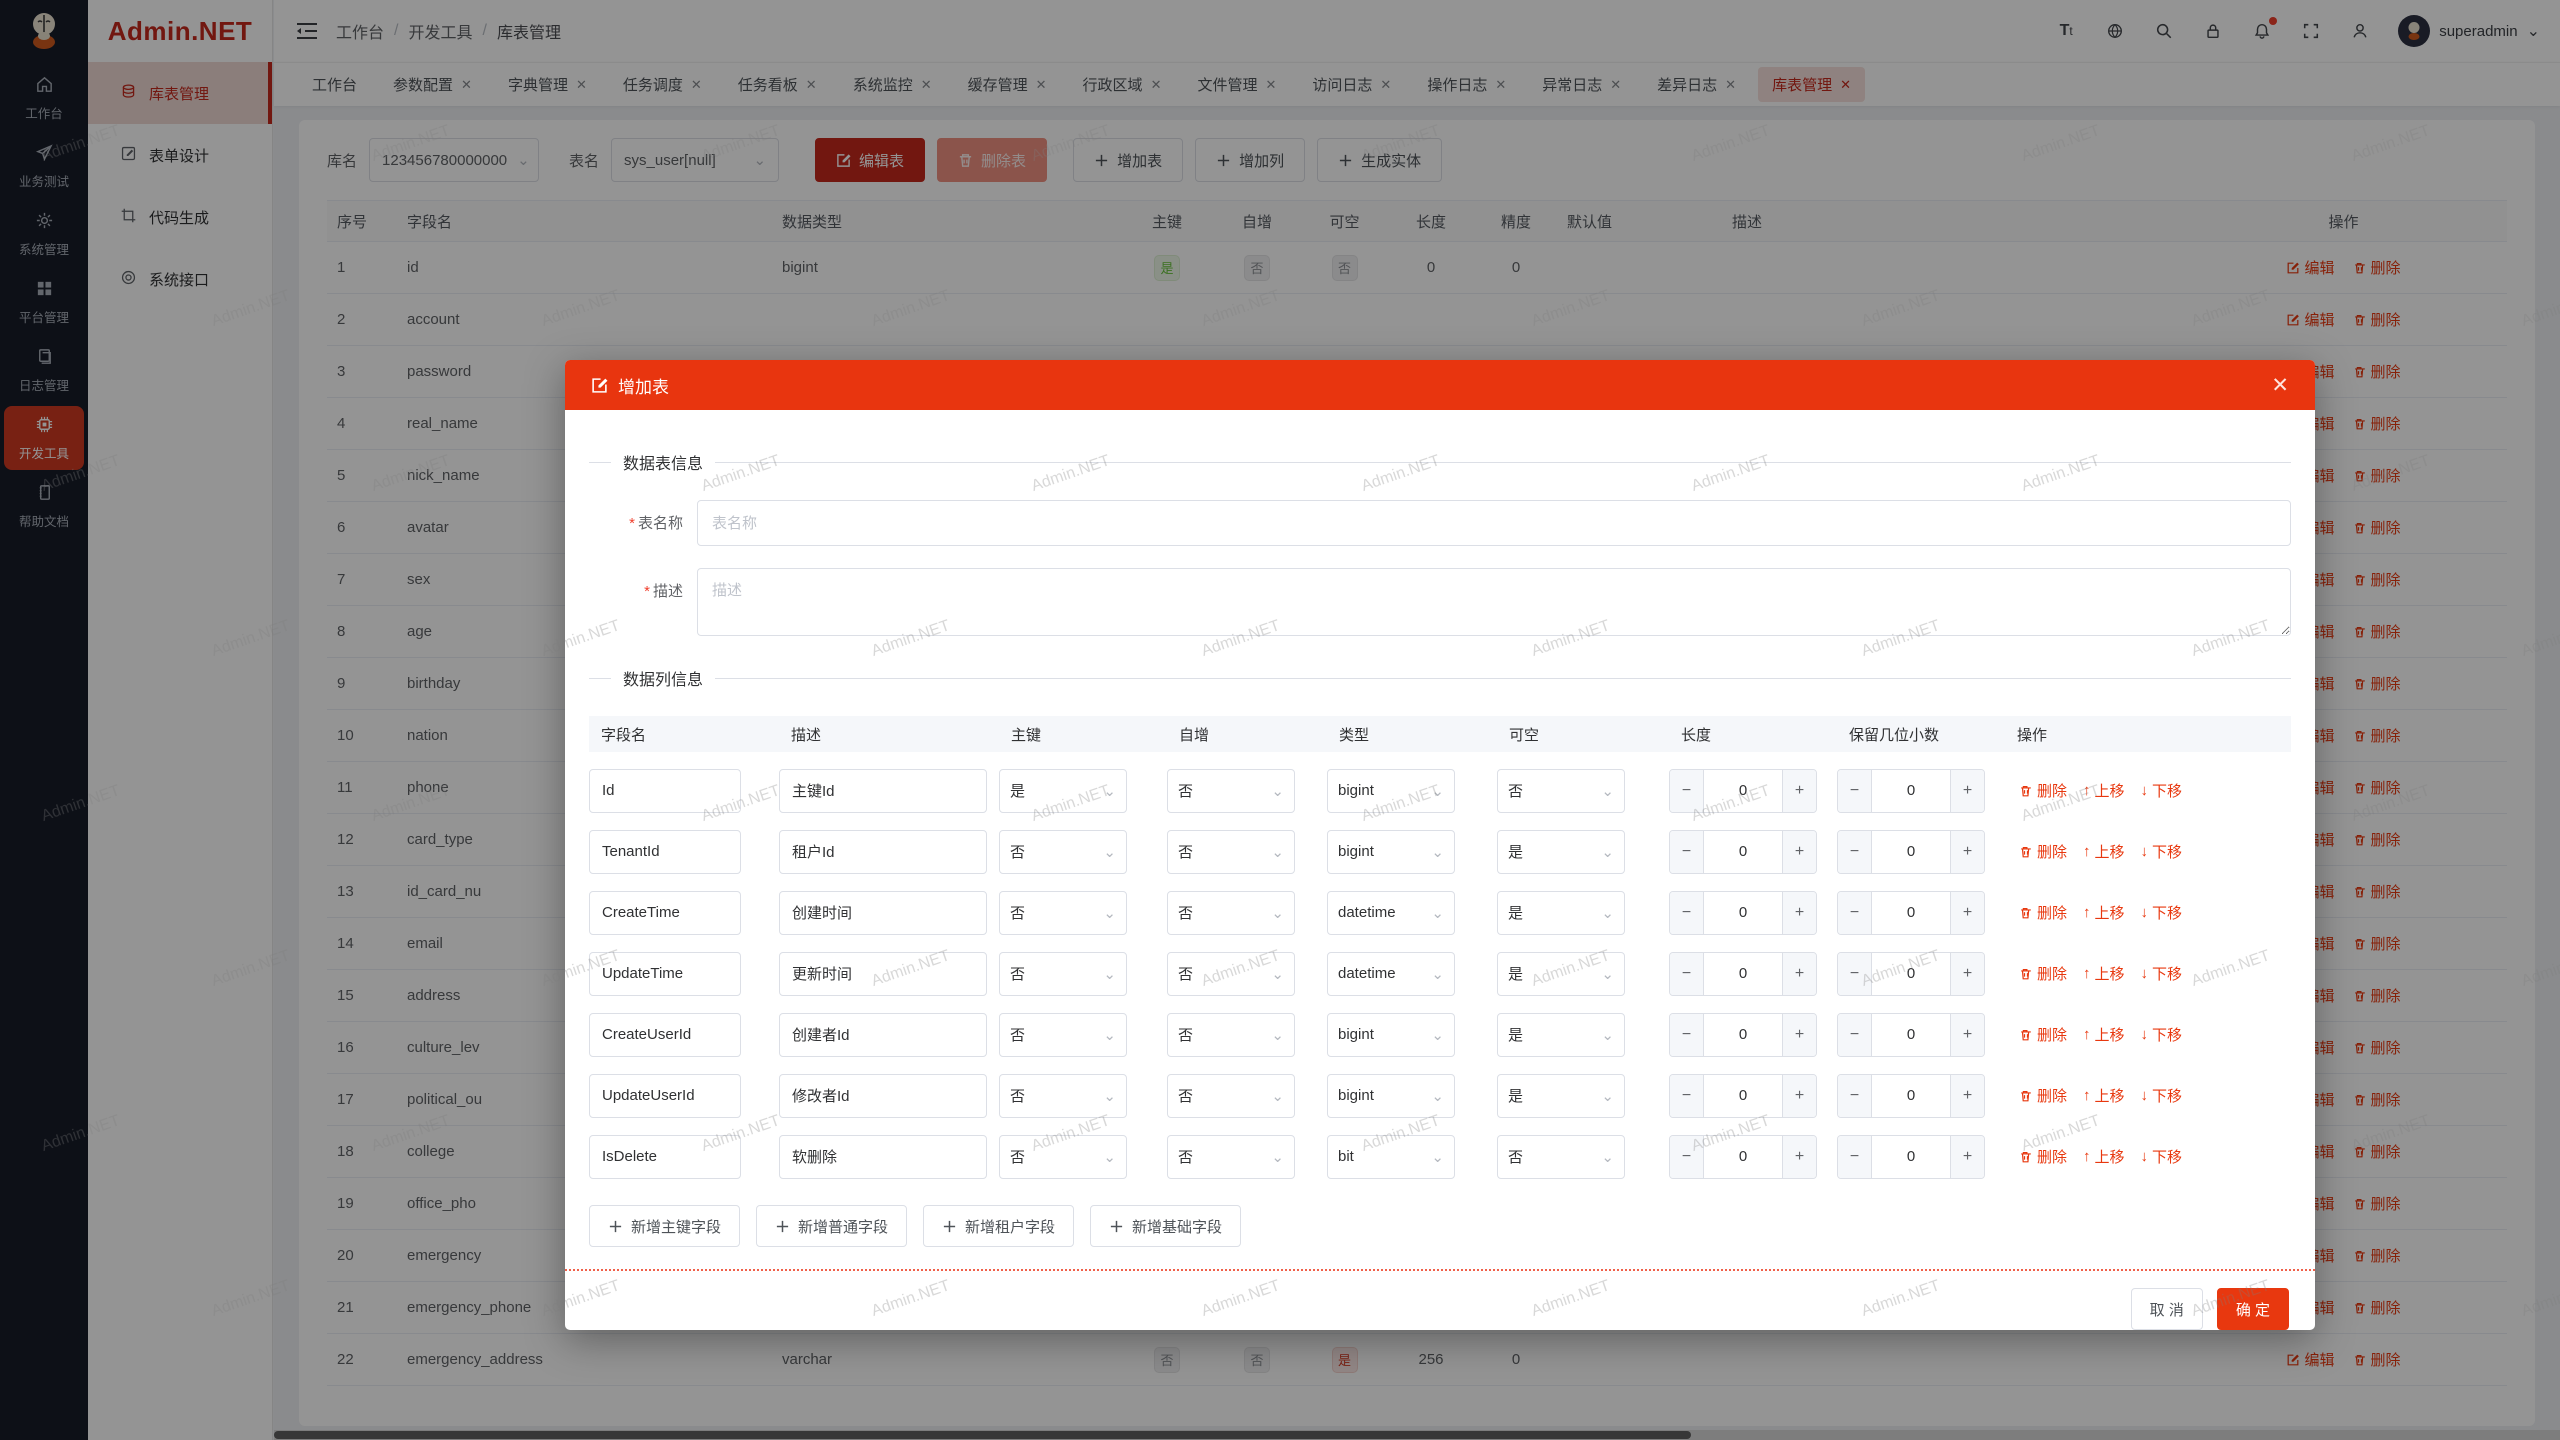 The height and width of the screenshot is (1440, 2560). I want to click on close-icon: ✕, so click(2280, 385).